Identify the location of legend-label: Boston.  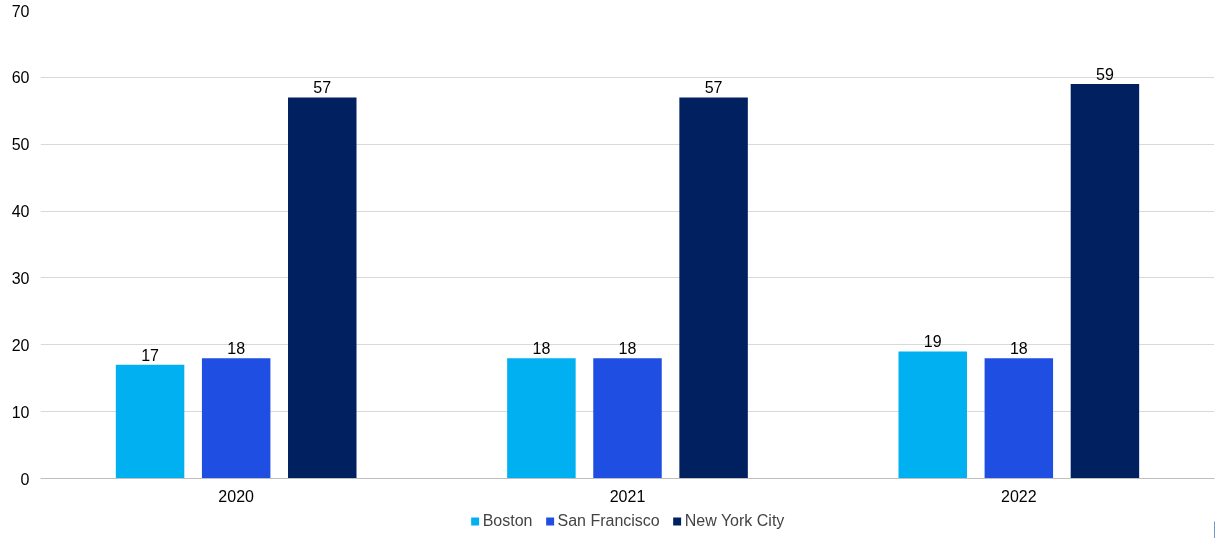
(507, 521).